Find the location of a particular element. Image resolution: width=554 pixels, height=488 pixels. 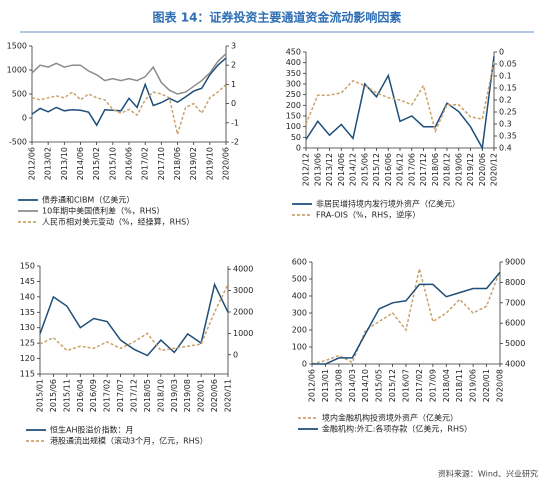

x-tick-label: 2014/06 is located at coordinates (80, 163).